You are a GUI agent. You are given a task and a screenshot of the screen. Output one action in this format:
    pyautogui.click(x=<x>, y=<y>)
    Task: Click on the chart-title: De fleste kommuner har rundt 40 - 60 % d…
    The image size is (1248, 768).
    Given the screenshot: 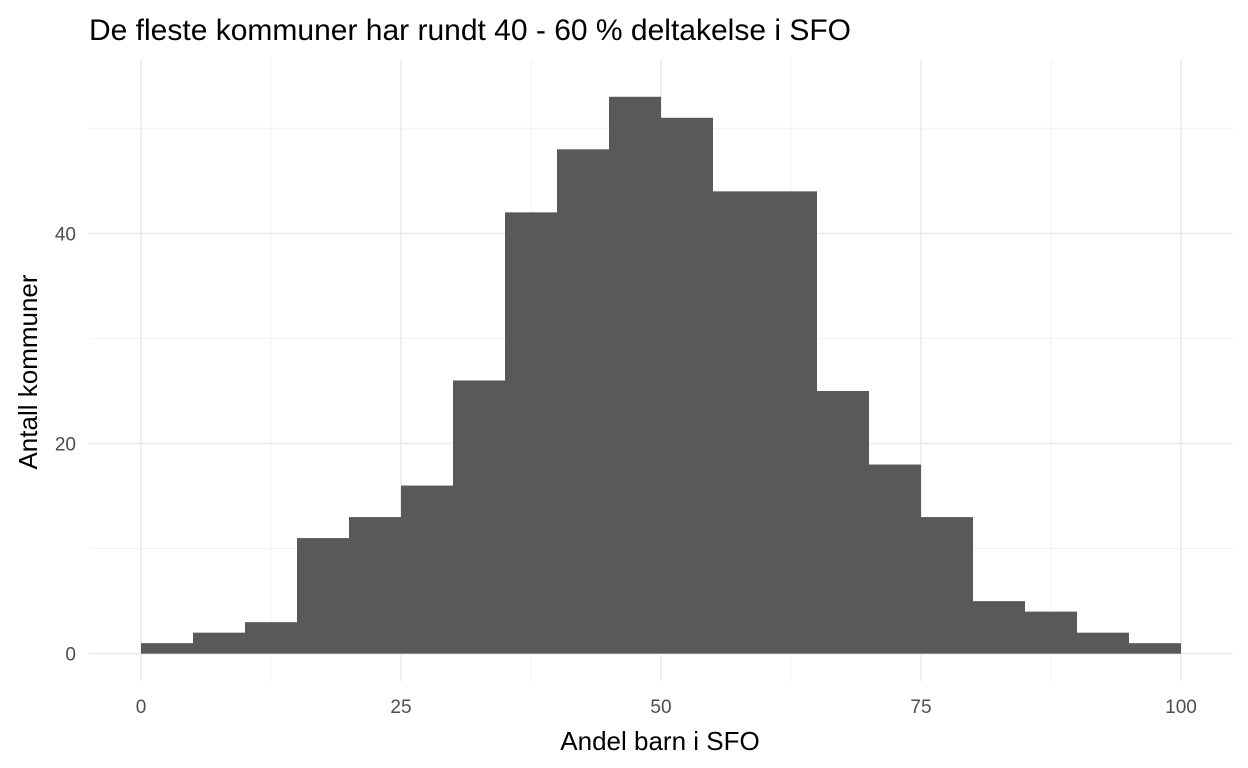 What is the action you would take?
    pyautogui.click(x=470, y=30)
    